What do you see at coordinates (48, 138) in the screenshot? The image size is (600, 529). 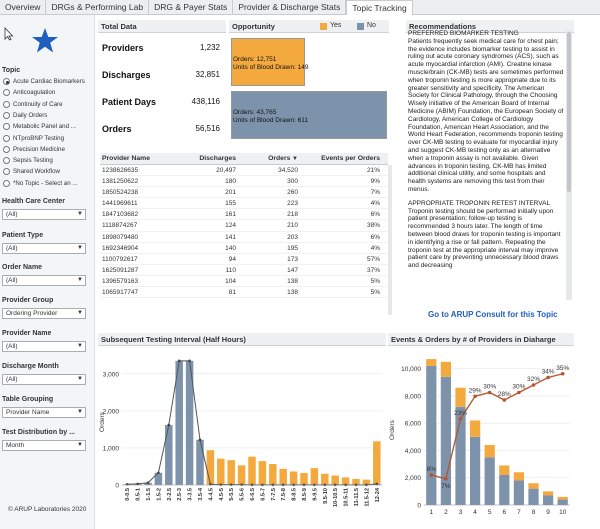 I see `topic-option: NTproBNP Testing` at bounding box center [48, 138].